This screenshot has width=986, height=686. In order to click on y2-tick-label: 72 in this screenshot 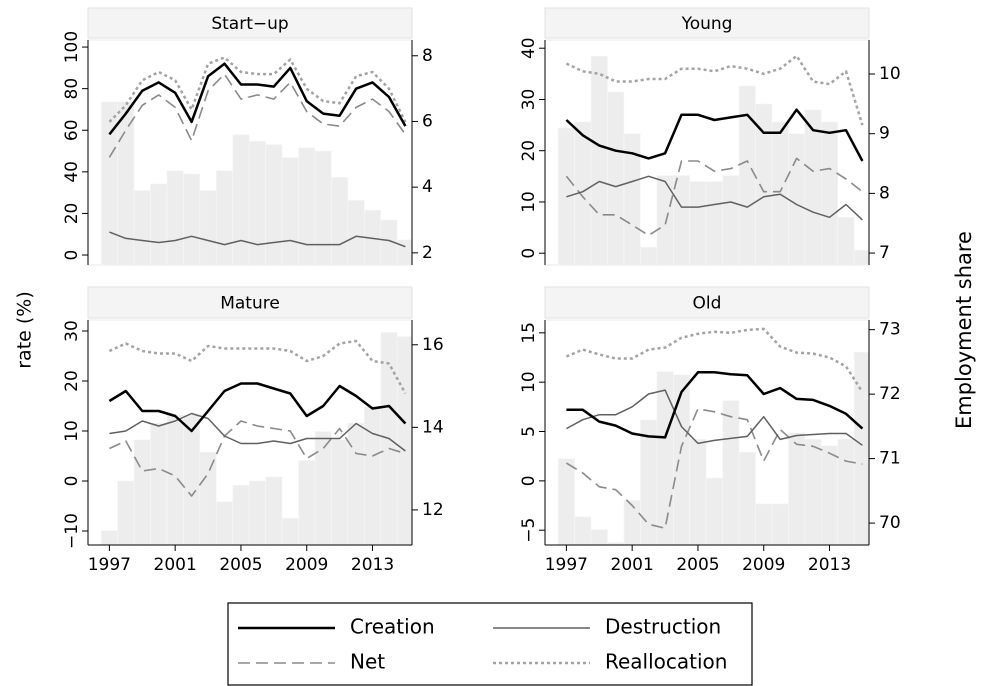, I will do `click(890, 394)`.